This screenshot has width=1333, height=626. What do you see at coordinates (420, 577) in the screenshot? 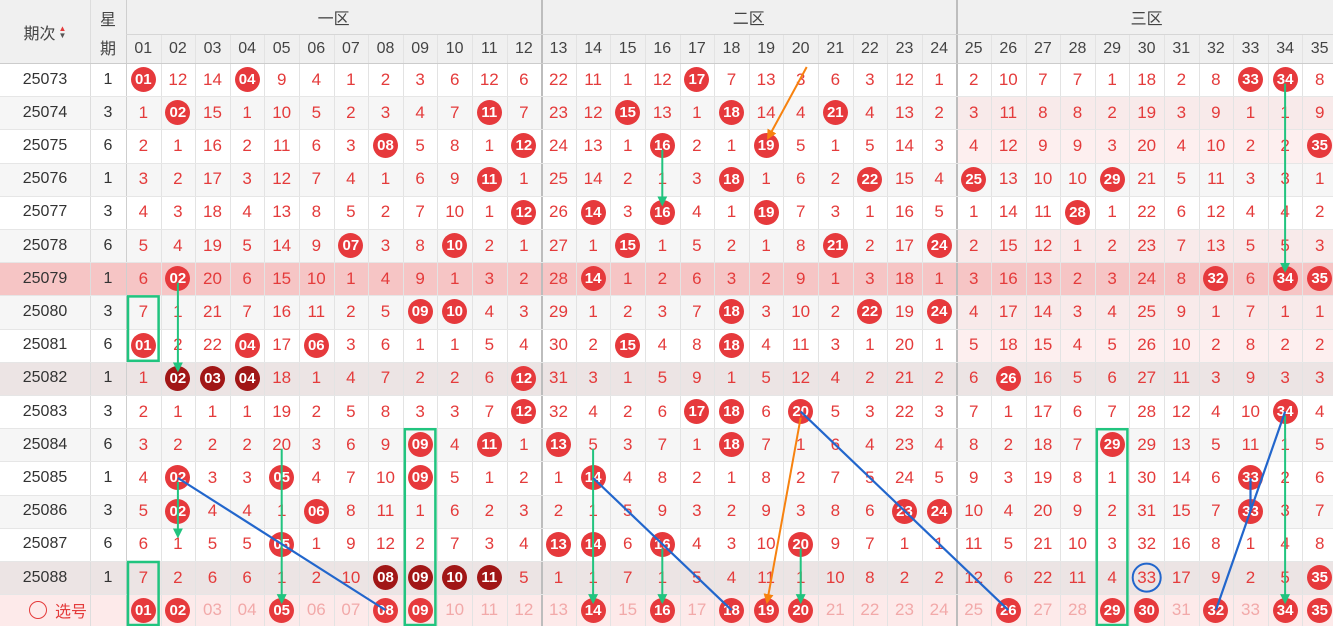
I see `trend-cell: 09` at bounding box center [420, 577].